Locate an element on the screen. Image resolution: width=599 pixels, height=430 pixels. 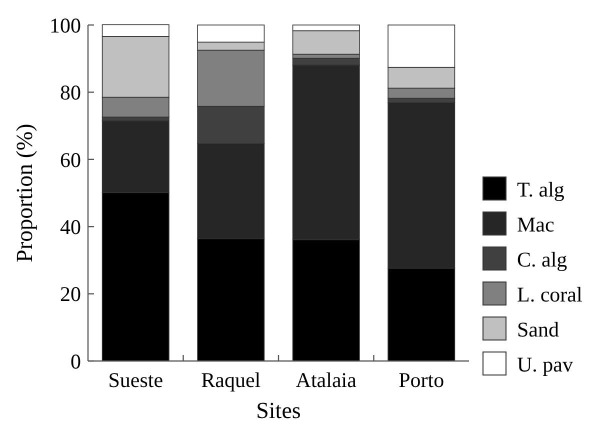
x-axis-title: Sites is located at coordinates (278, 410).